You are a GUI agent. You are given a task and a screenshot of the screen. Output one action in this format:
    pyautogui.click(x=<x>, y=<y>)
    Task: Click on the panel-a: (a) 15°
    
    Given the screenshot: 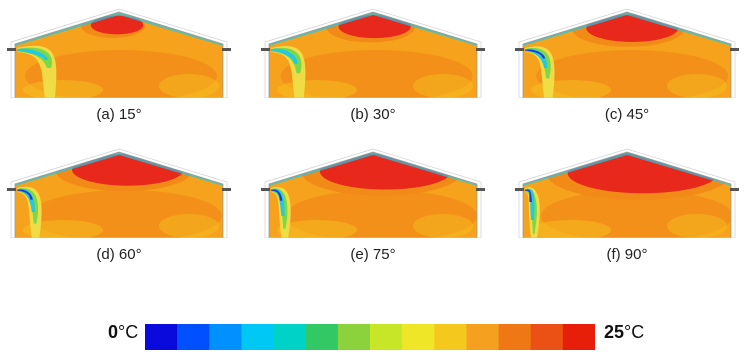 What is the action you would take?
    pyautogui.click(x=119, y=64)
    